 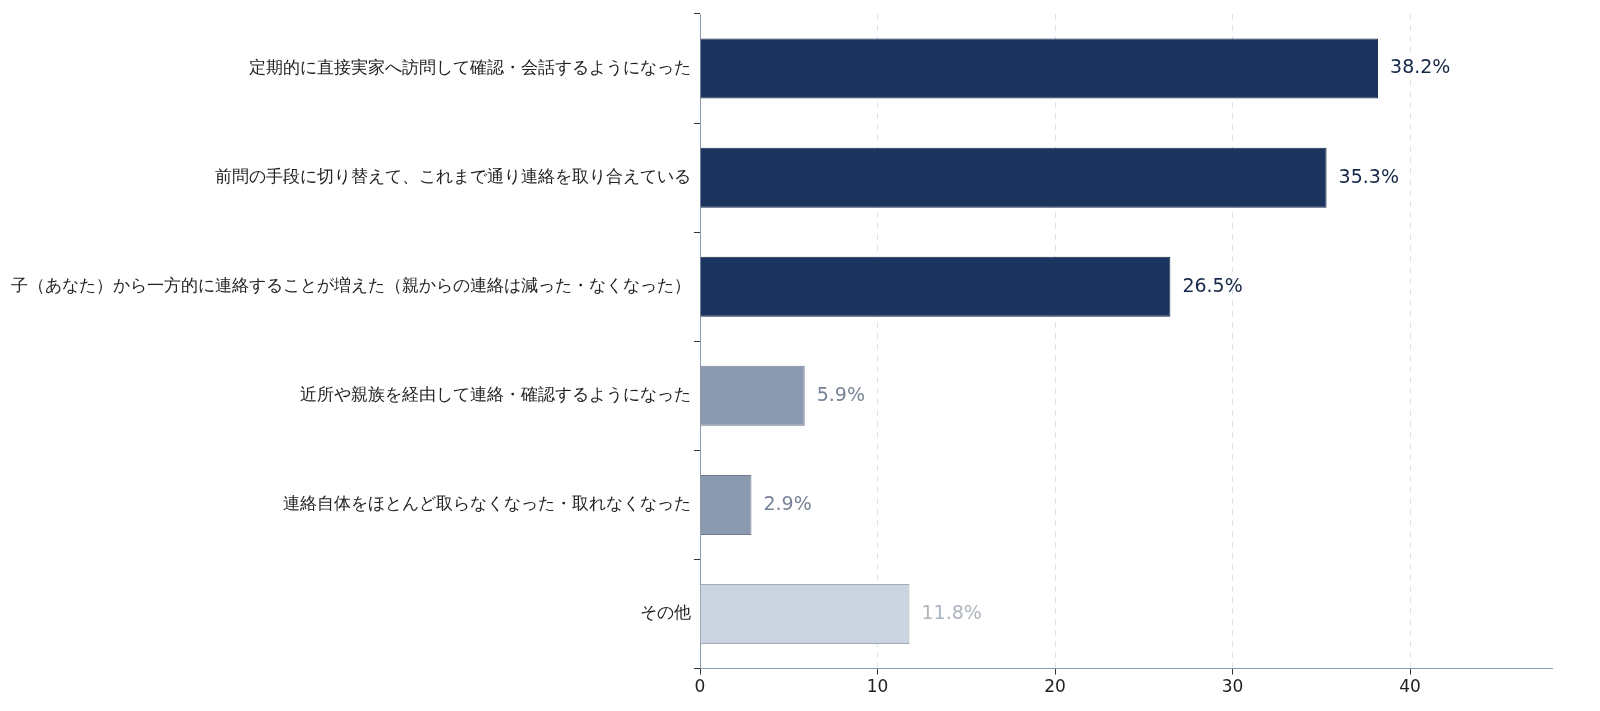 I want to click on data-label: 38.2%, so click(x=1420, y=66).